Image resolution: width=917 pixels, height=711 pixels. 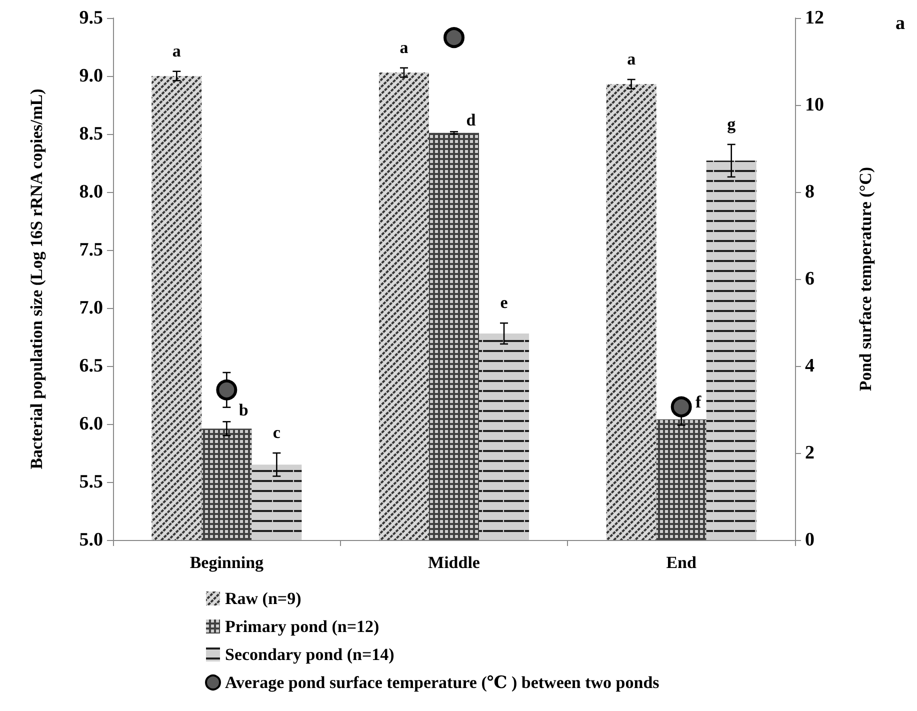 I want to click on y-tick-label: 9.5, so click(x=91, y=18).